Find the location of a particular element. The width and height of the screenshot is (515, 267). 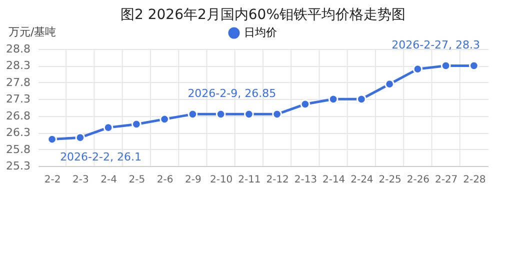

x-tick-label: 2-12 is located at coordinates (277, 180).